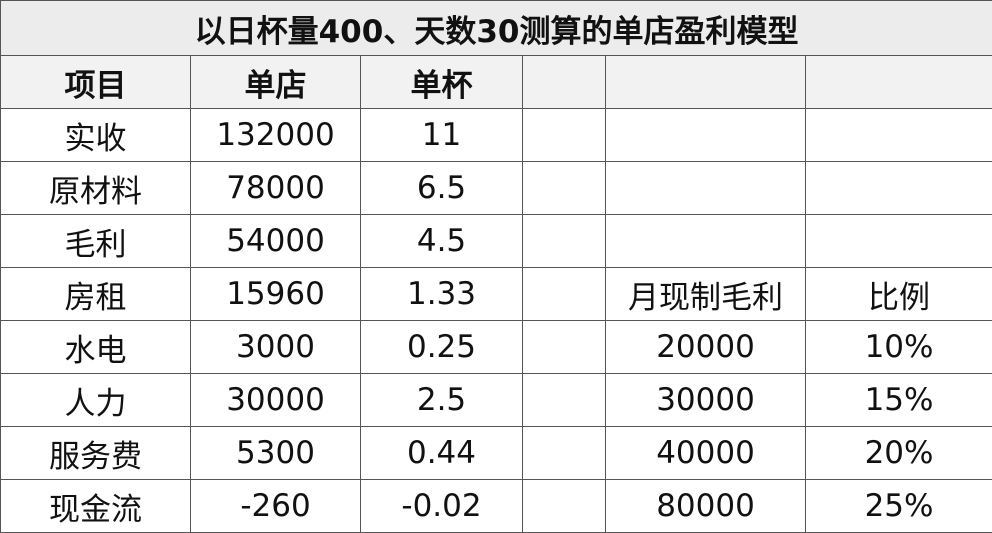 The image size is (992, 533). What do you see at coordinates (96, 453) in the screenshot?
I see `item-cell: 服务费` at bounding box center [96, 453].